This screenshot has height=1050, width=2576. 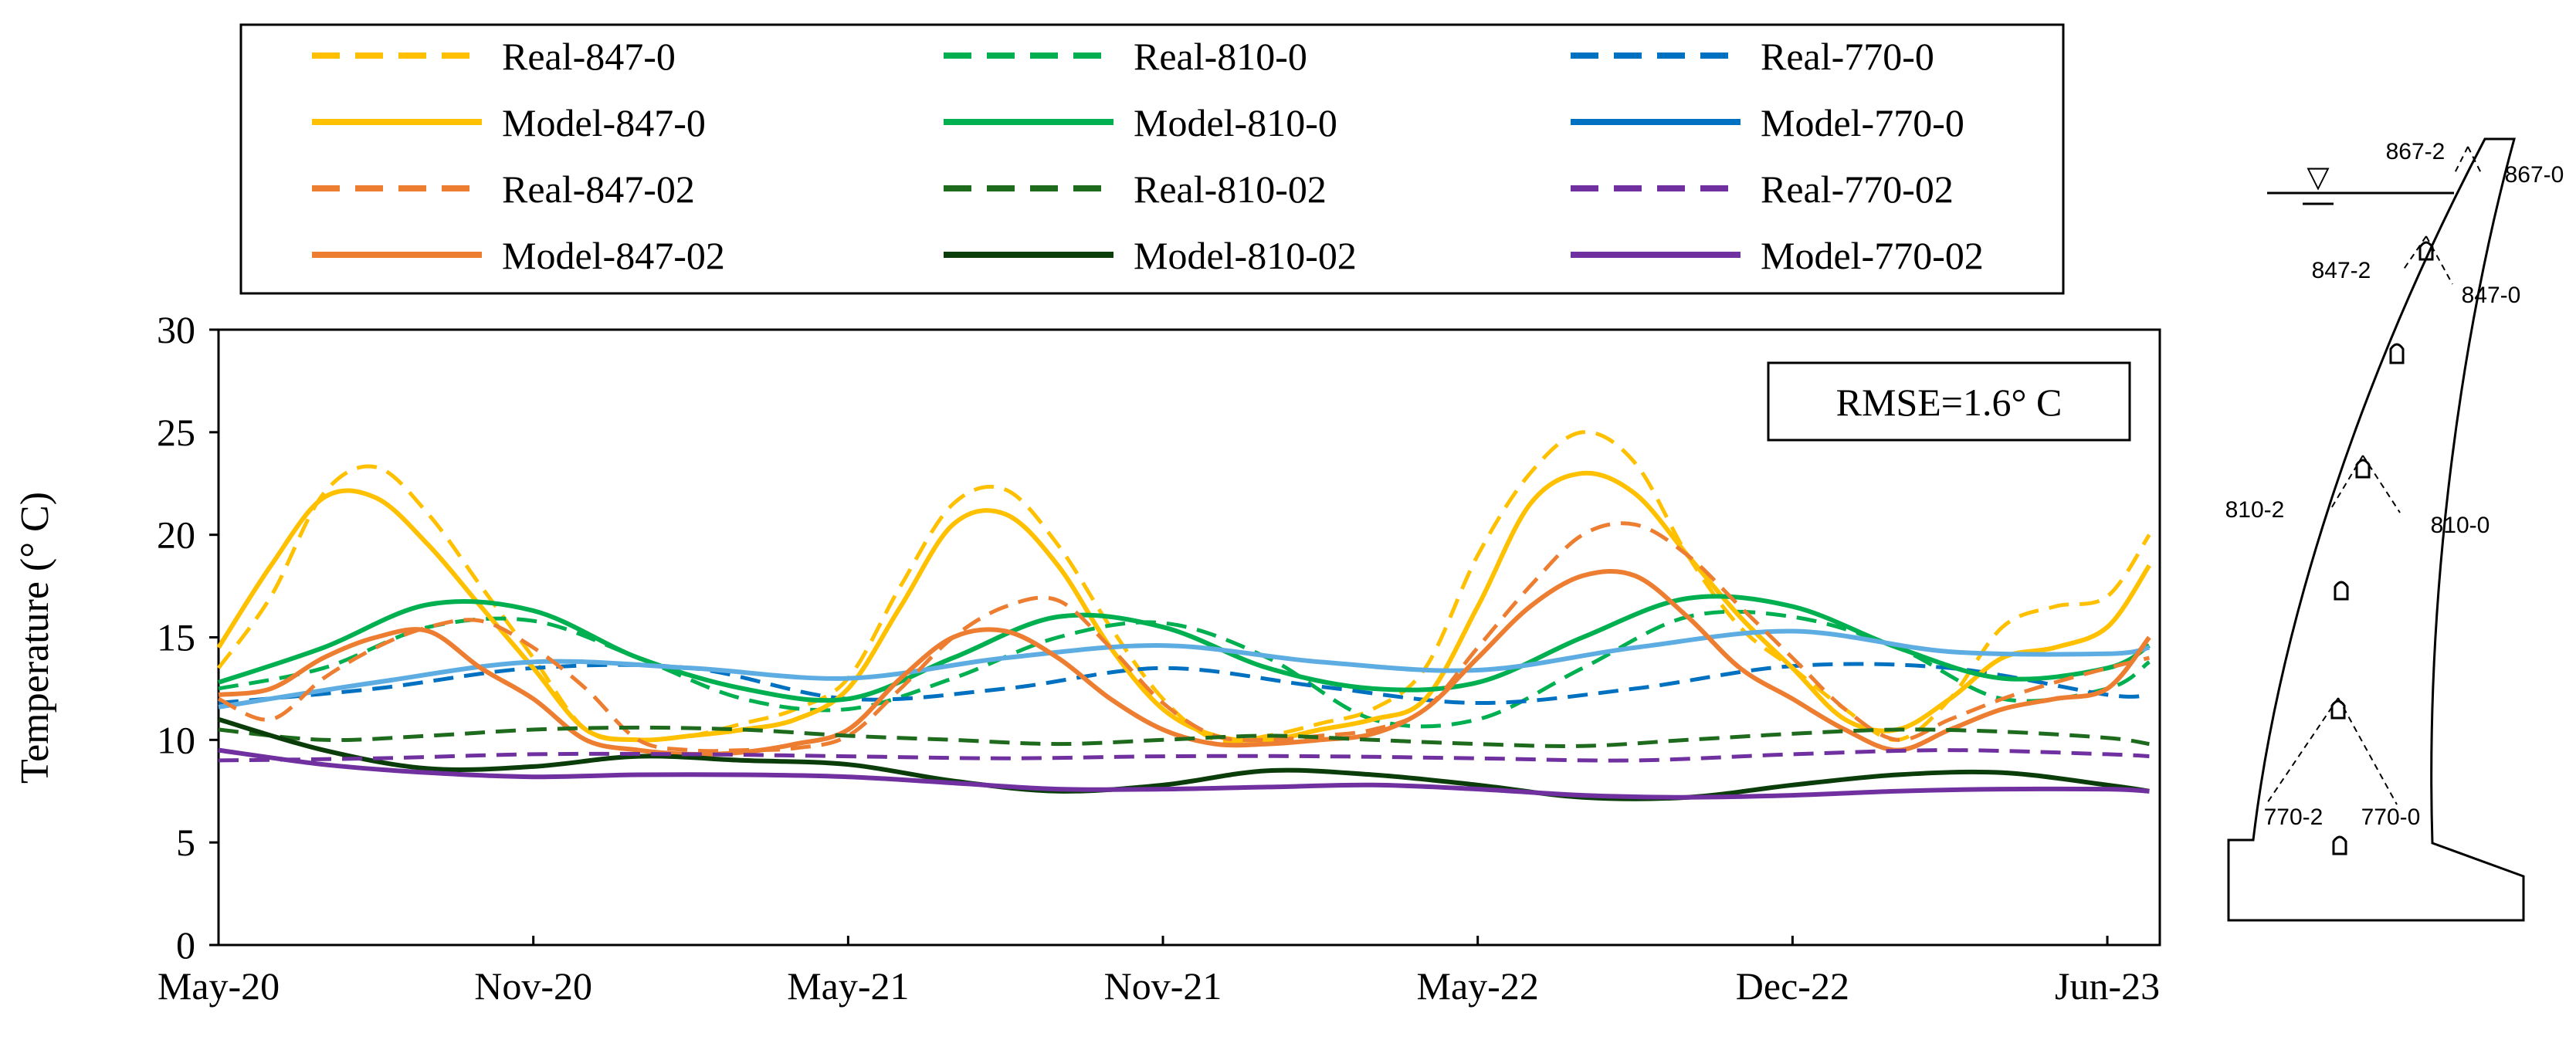 What do you see at coordinates (176, 638) in the screenshot?
I see `y-tick-label: 15` at bounding box center [176, 638].